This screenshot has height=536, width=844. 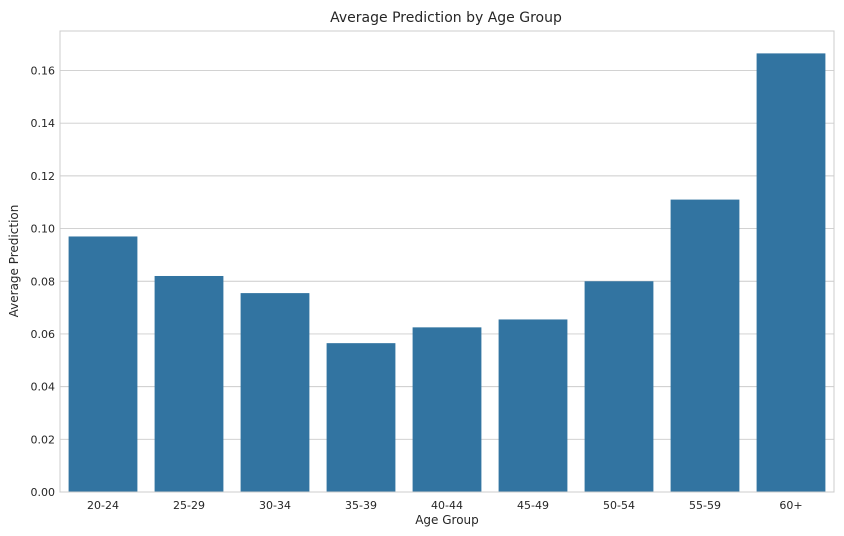 I want to click on x-tick-label: 50-54, so click(x=619, y=505).